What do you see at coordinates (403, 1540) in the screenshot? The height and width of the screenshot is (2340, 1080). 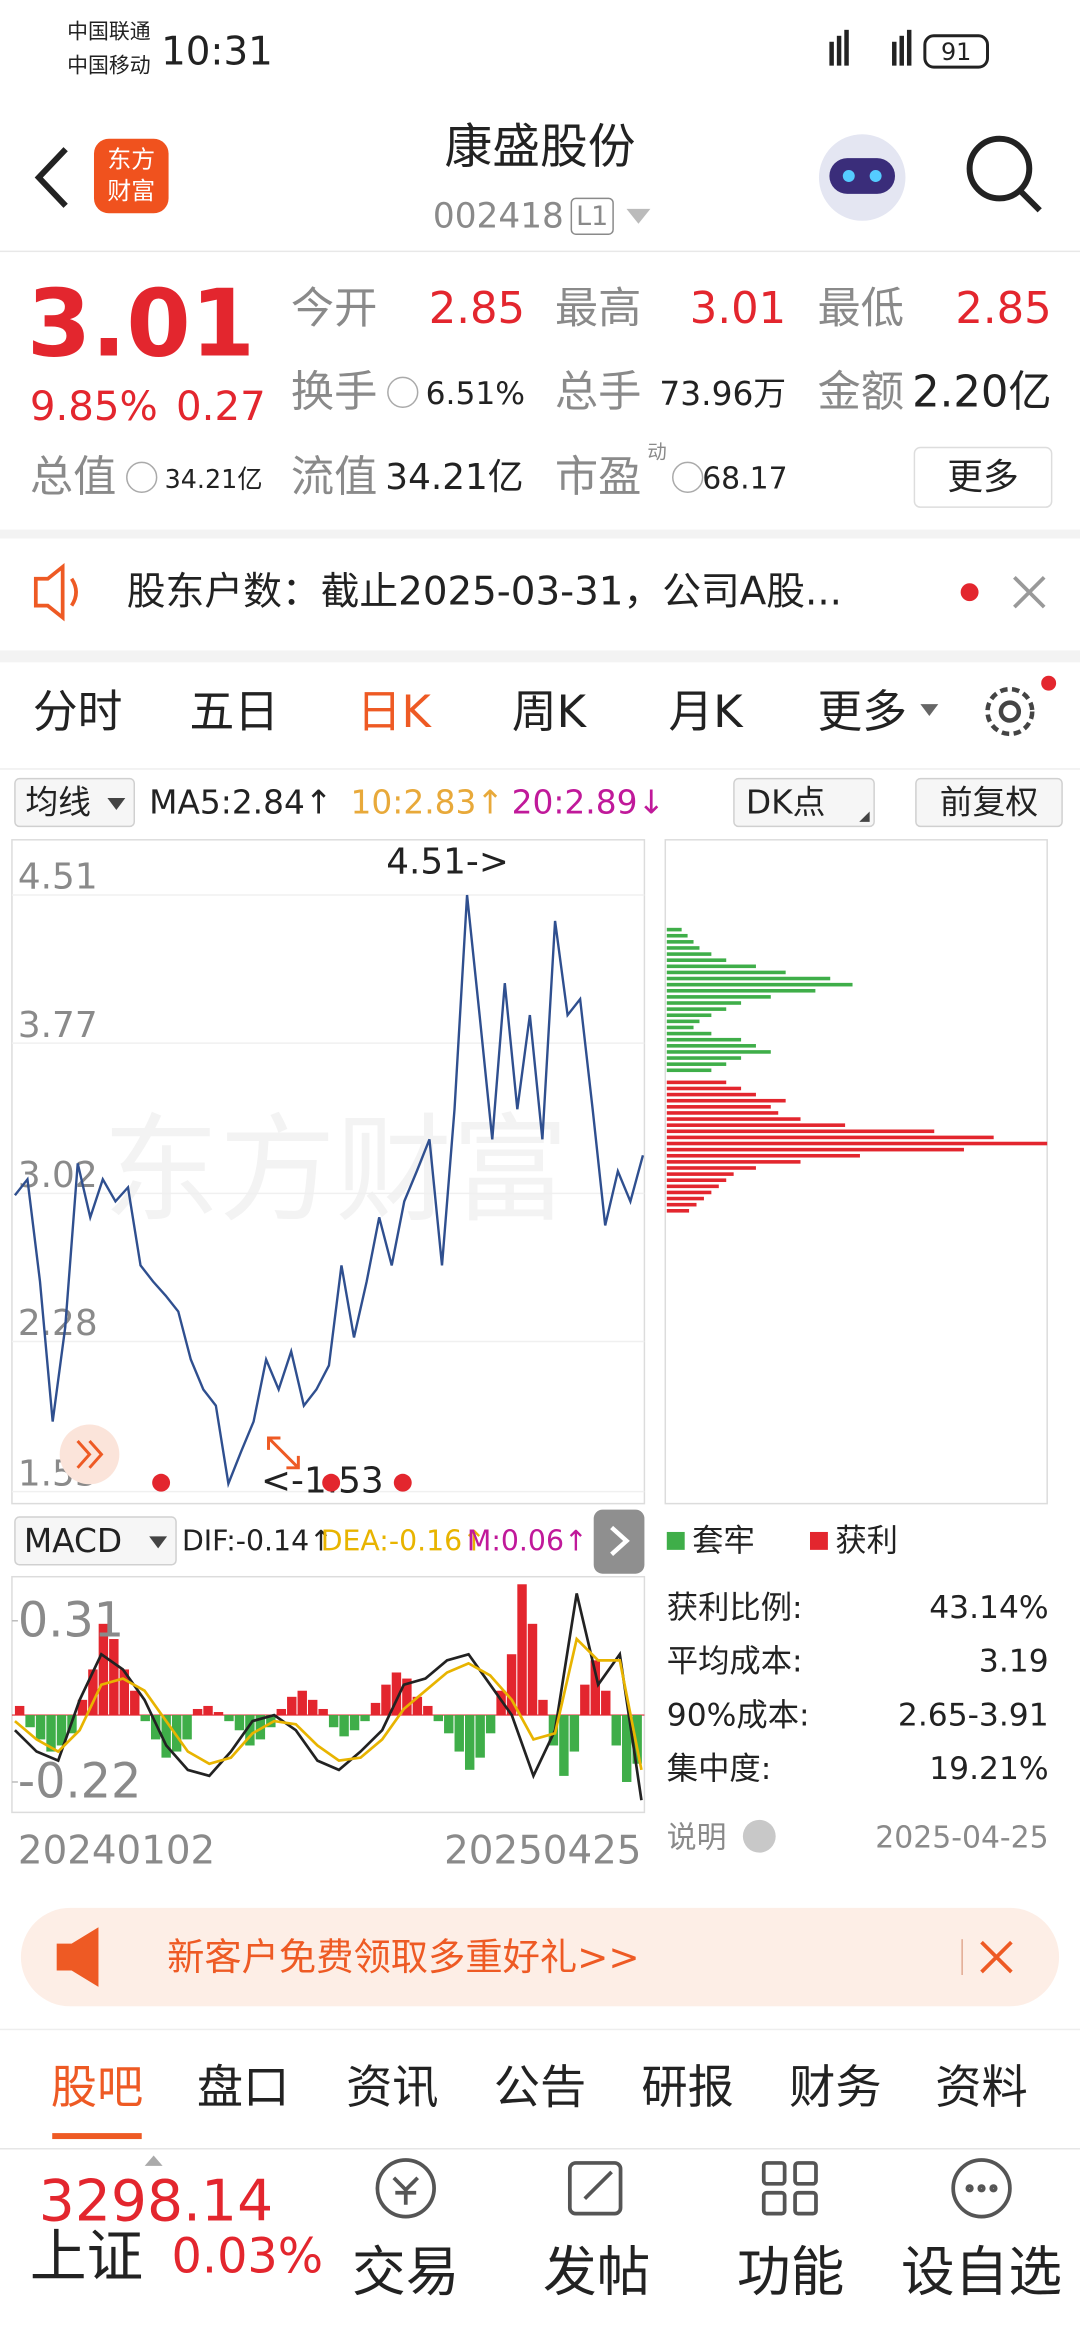 I see `dea-label: DEA:-0.16↑` at bounding box center [403, 1540].